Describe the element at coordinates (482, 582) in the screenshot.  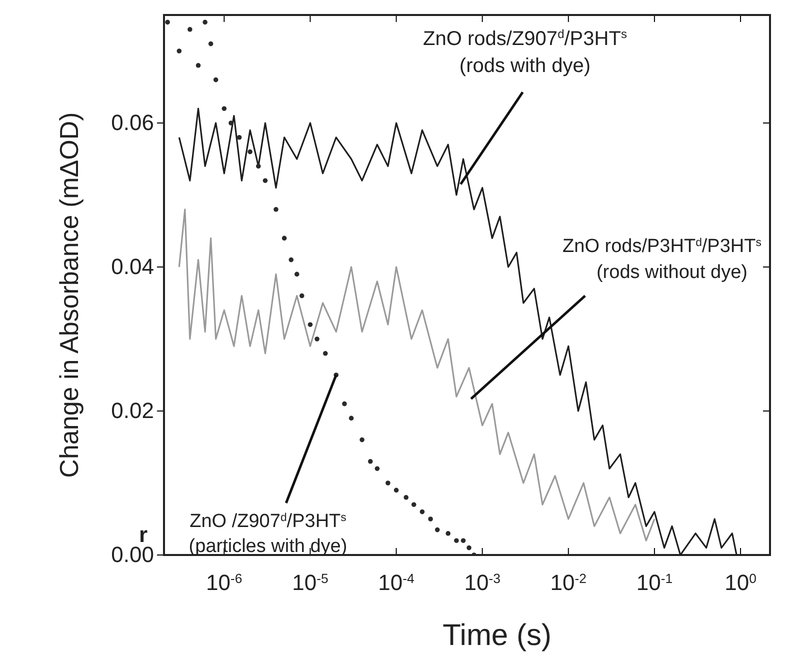
I see `x-tick-label: 10$^{-3}$` at that location.